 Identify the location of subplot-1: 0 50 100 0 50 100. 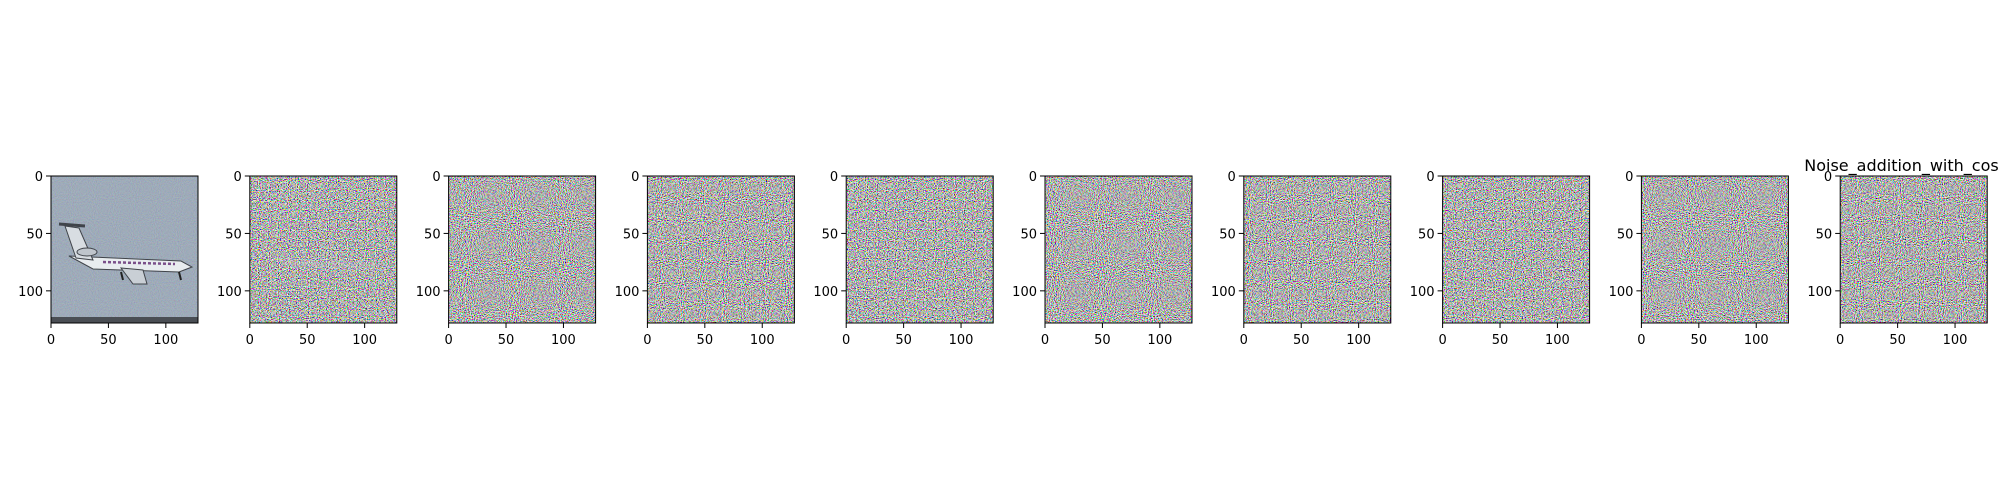
(108, 259).